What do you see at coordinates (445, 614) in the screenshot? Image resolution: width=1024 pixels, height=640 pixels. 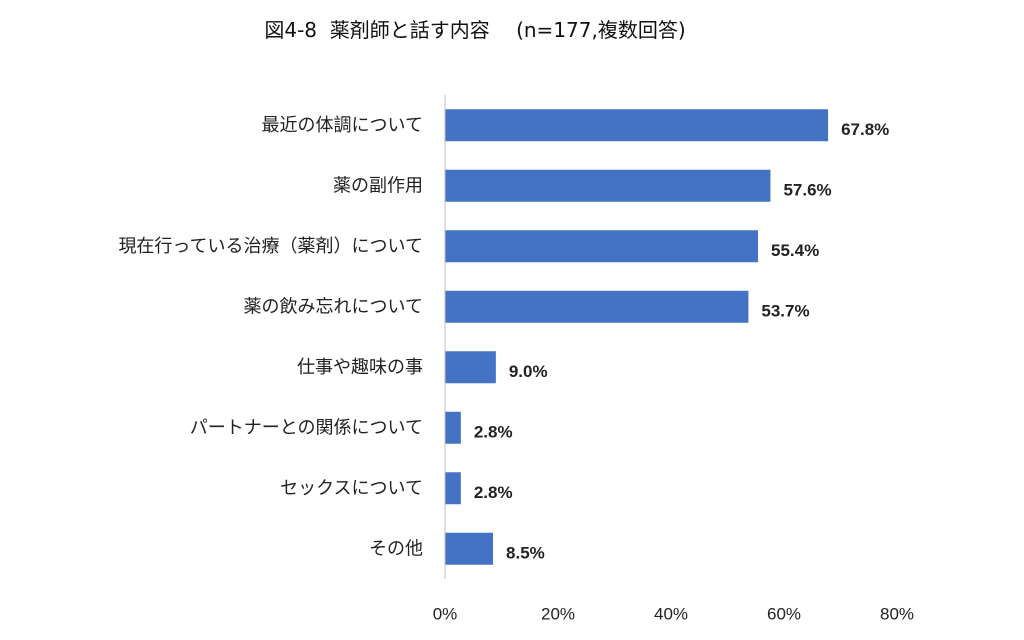 I see `x-tick-label-0: 0%` at bounding box center [445, 614].